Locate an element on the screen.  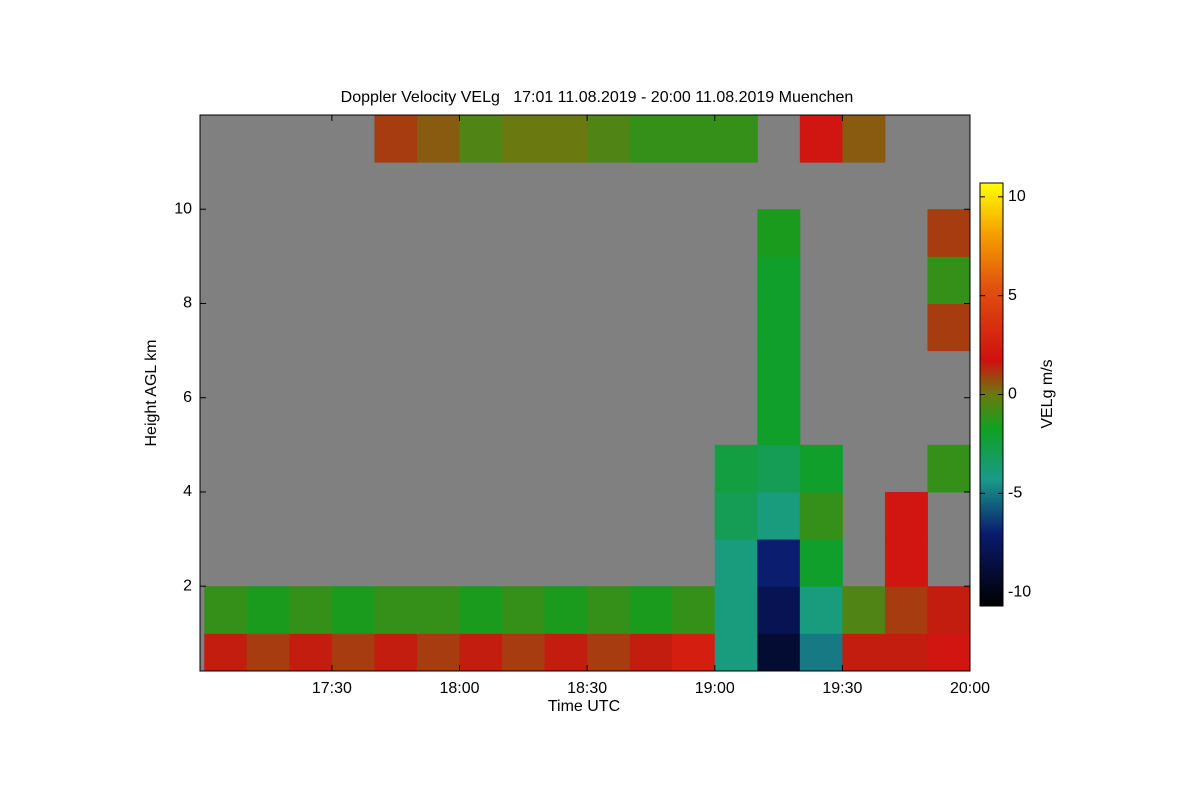
colorbar-tick-label: 10 is located at coordinates (1017, 196).